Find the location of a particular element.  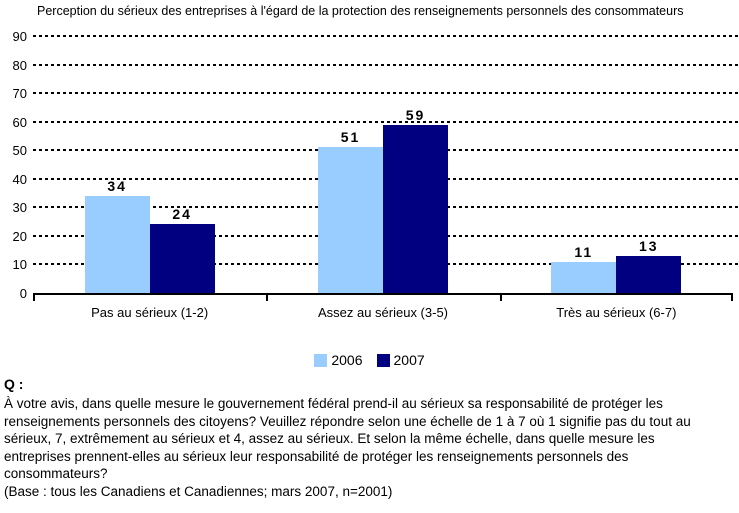

y-tick-label: 40 is located at coordinates (19, 179).